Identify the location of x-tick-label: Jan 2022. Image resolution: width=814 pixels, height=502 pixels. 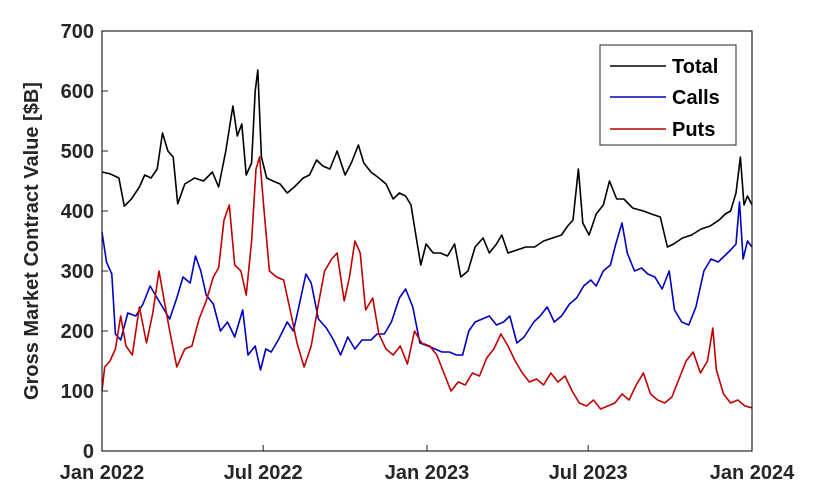
(102, 473).